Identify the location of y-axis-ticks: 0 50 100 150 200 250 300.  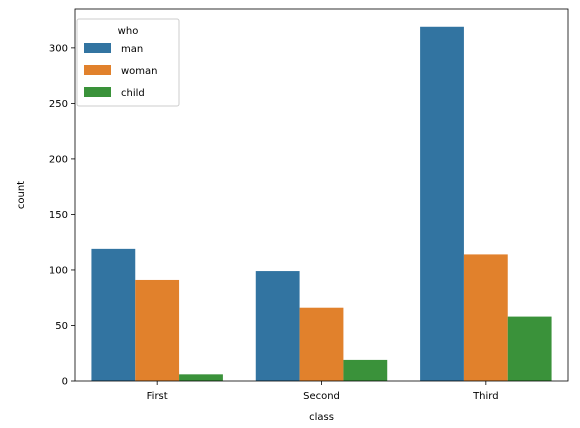
(62, 215).